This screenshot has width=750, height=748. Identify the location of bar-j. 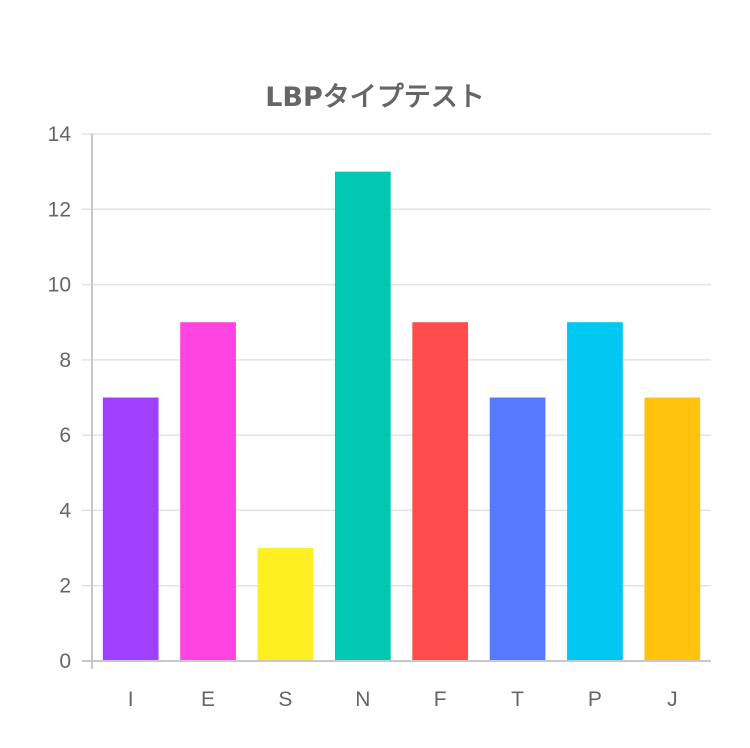
(672, 529).